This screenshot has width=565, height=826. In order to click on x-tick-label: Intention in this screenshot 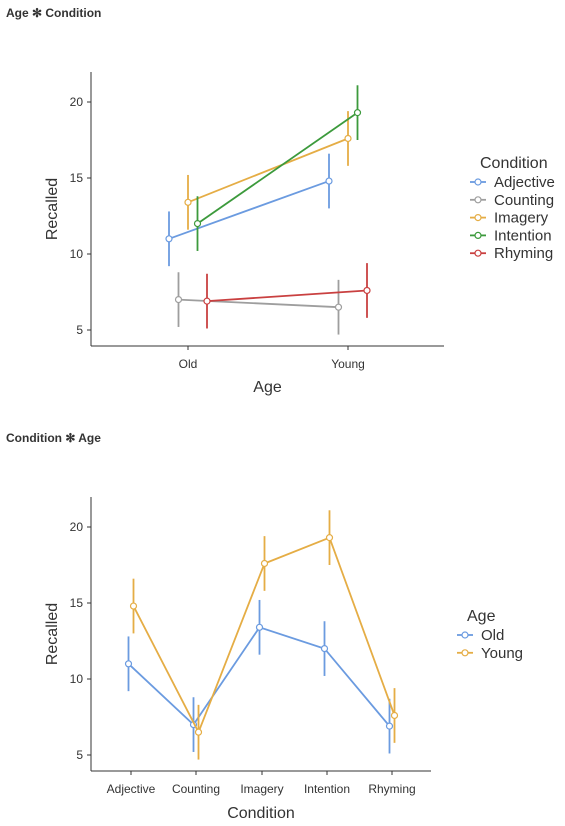, I will do `click(327, 789)`.